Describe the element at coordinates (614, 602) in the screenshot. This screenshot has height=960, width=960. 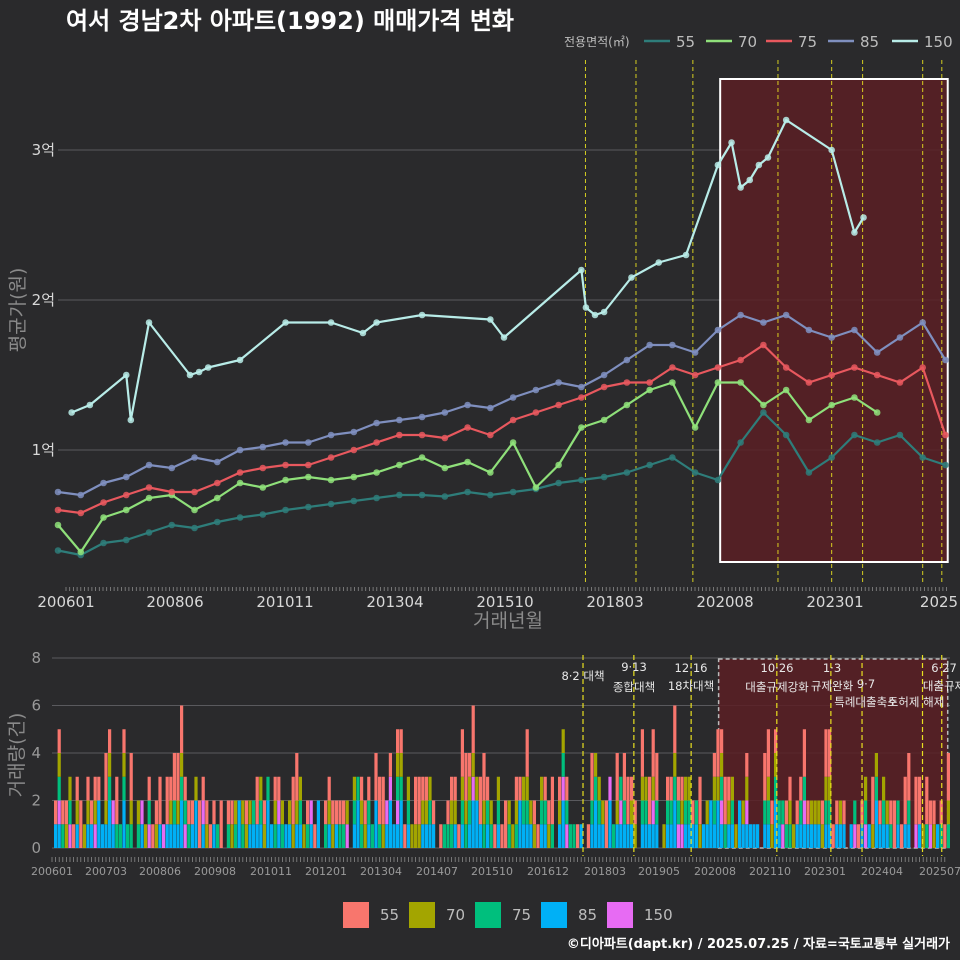
I see `x-tick-5: 201803` at that location.